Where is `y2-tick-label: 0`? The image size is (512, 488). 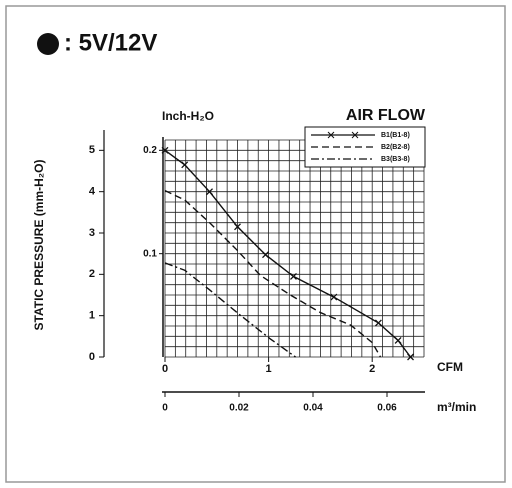
y2-tick-label: 0 is located at coordinates (92, 357).